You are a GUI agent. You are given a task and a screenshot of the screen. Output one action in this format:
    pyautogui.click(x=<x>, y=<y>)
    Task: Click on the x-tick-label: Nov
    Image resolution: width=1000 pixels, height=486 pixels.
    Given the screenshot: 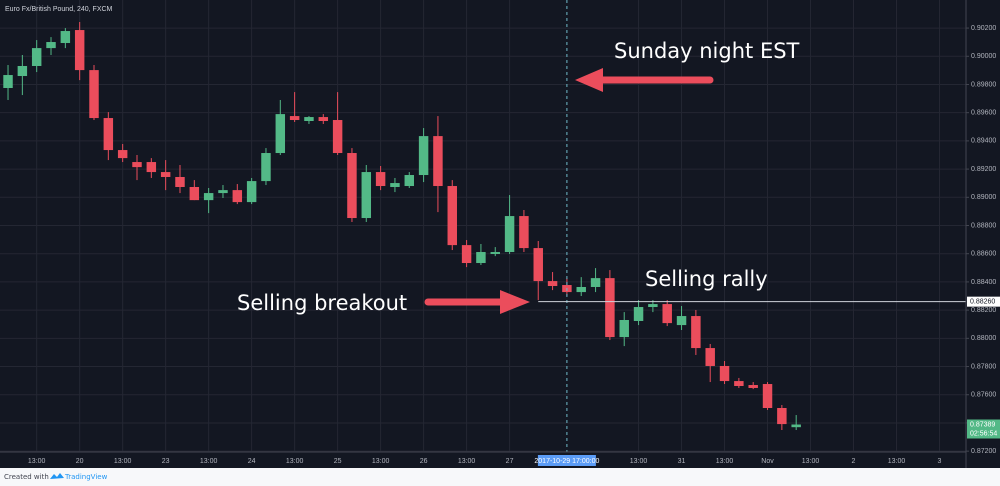 What is the action you would take?
    pyautogui.click(x=767, y=461)
    